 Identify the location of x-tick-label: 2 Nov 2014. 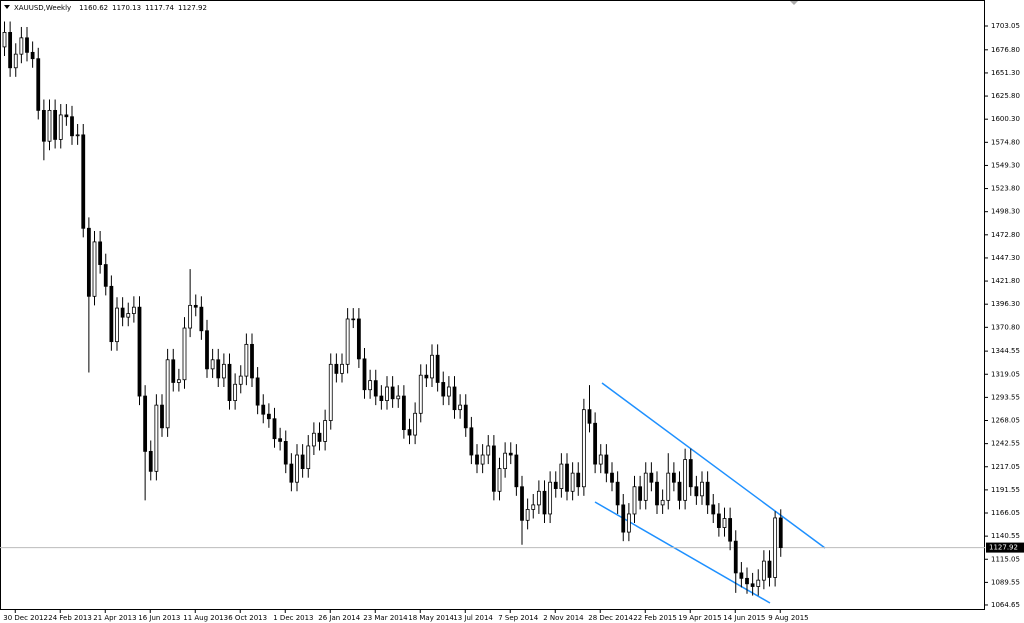
(563, 618).